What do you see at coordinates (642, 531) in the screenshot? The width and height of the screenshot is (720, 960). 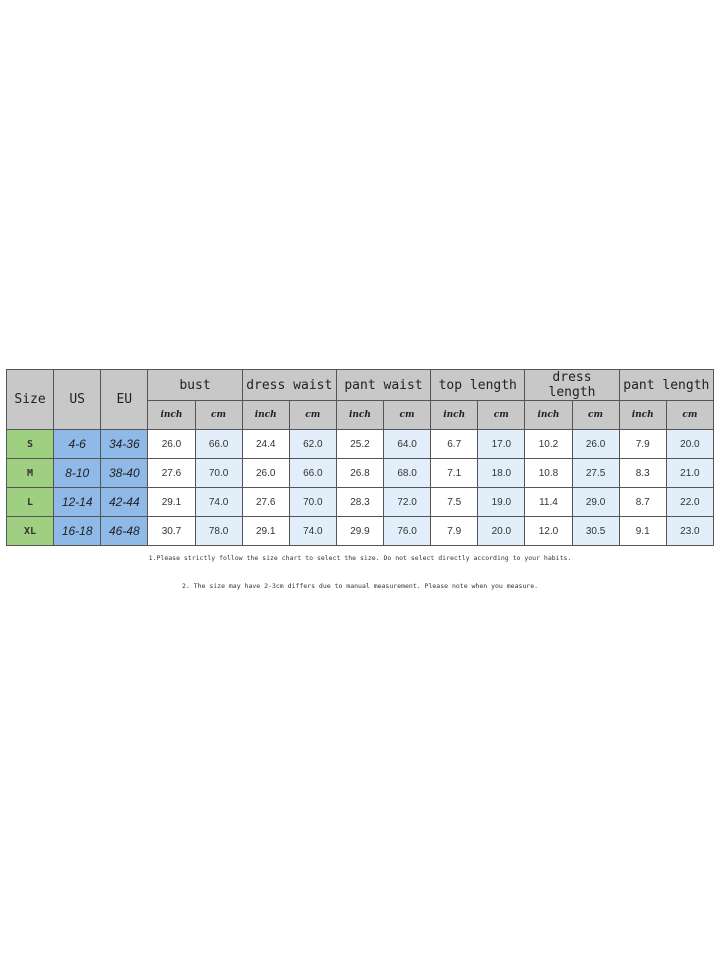 I see `value-cell: 9.1` at bounding box center [642, 531].